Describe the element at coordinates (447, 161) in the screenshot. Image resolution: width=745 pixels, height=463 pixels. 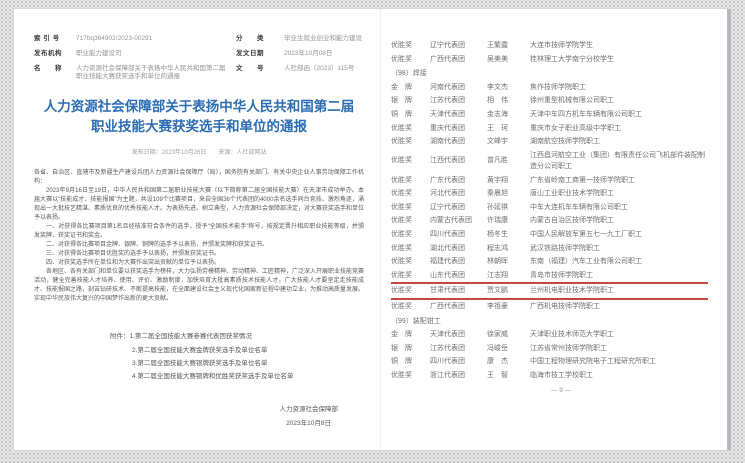
I see `delegation-cell: 江西代表团` at that location.